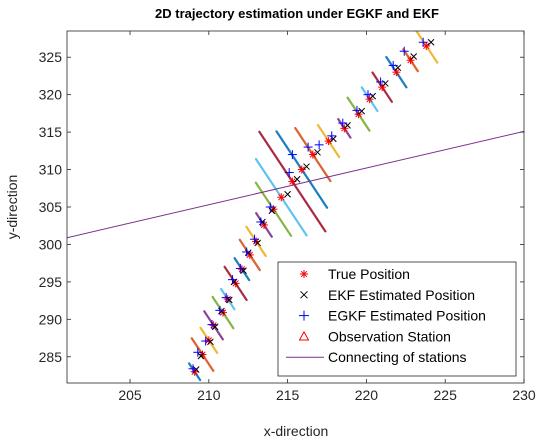 This screenshot has width=550, height=446. What do you see at coordinates (51, 319) in the screenshot?
I see `y-tick-label: 290` at bounding box center [51, 319].